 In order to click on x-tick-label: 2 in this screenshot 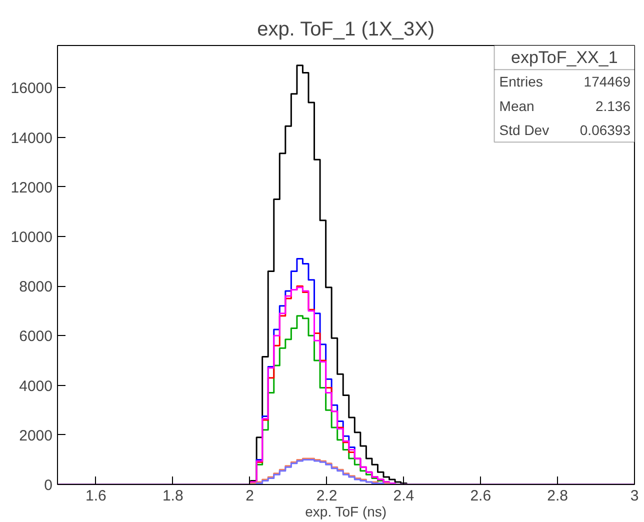, I will do `click(250, 496)`.